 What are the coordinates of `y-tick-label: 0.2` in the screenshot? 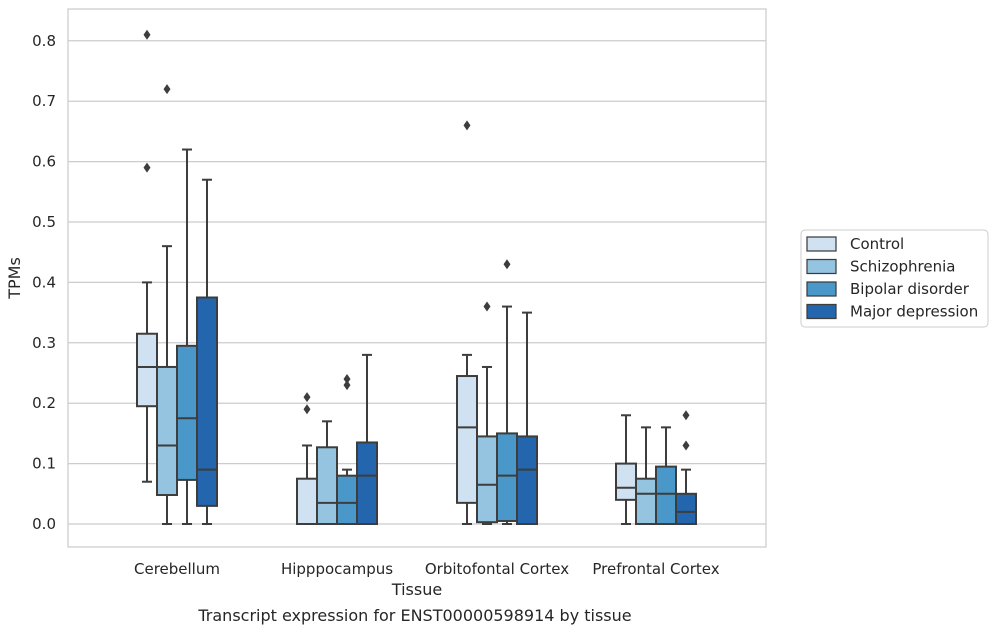 It's located at (44, 403).